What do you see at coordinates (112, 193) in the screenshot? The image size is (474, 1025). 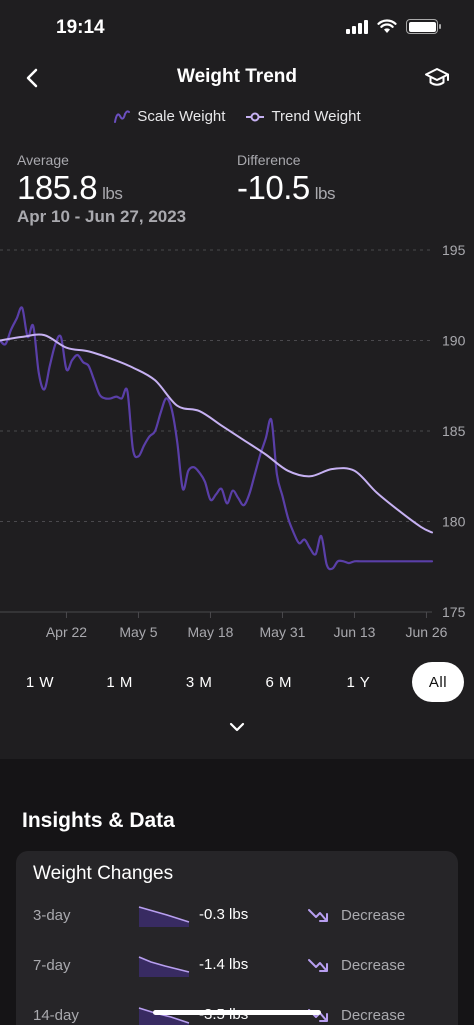 I see `average-unit: lbs` at bounding box center [112, 193].